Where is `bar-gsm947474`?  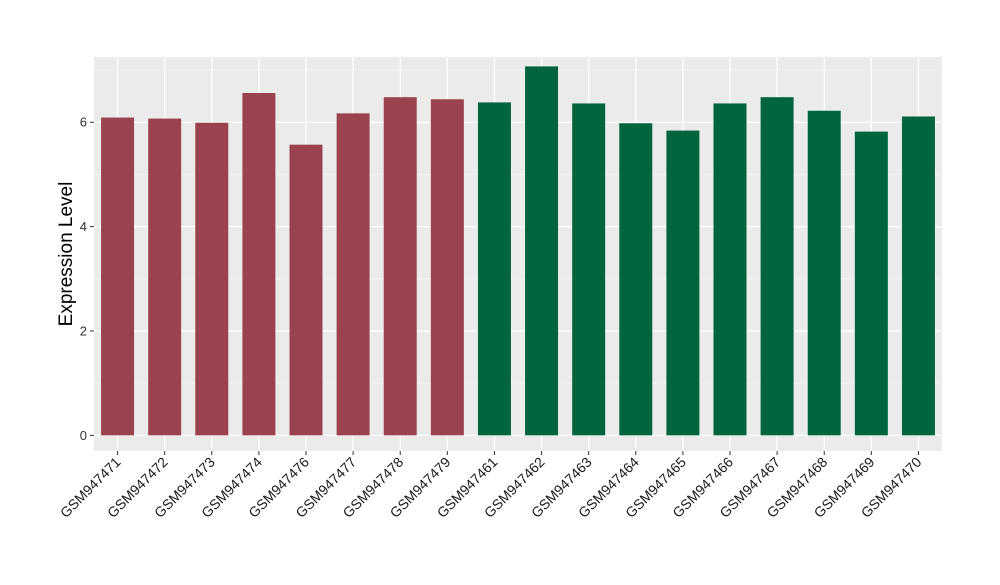 bar-gsm947474 is located at coordinates (259, 264).